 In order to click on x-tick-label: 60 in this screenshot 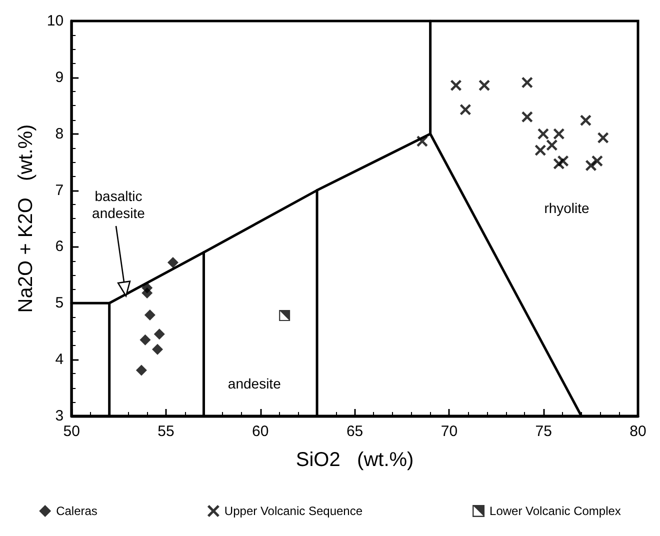, I will do `click(260, 431)`.